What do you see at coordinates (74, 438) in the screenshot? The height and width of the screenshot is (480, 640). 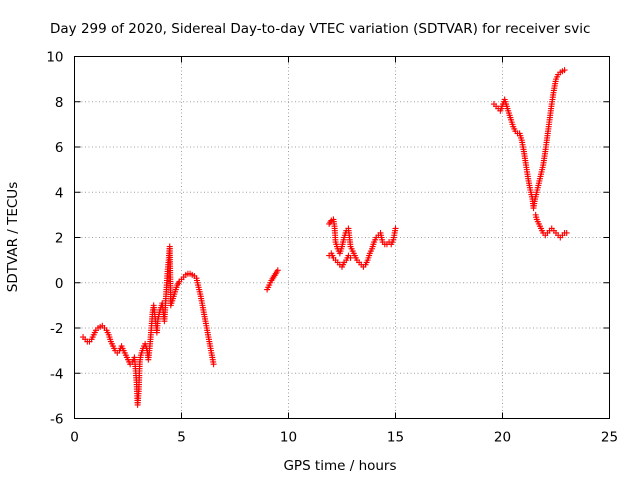 I see `x-tick-label: 0` at bounding box center [74, 438].